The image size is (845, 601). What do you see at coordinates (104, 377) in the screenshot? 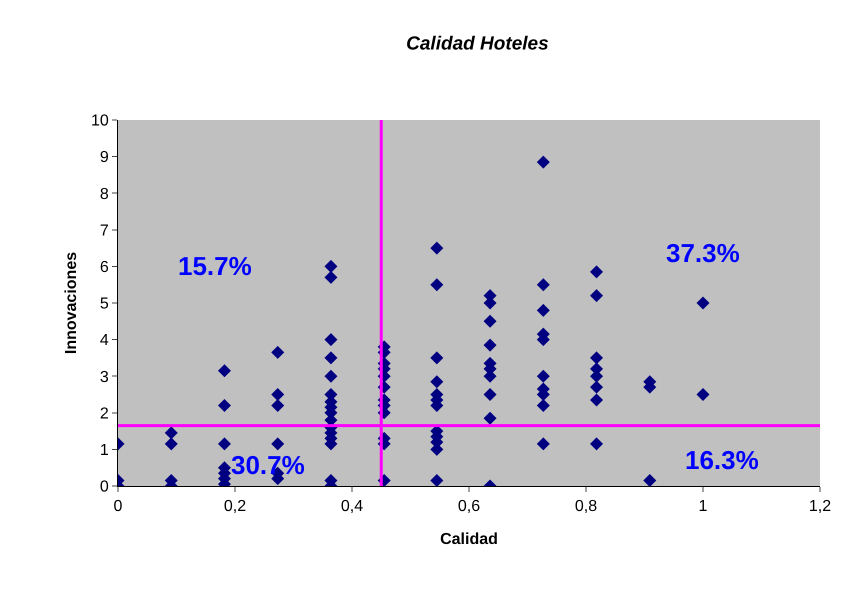
I see `y-tick-label: 3` at bounding box center [104, 377].